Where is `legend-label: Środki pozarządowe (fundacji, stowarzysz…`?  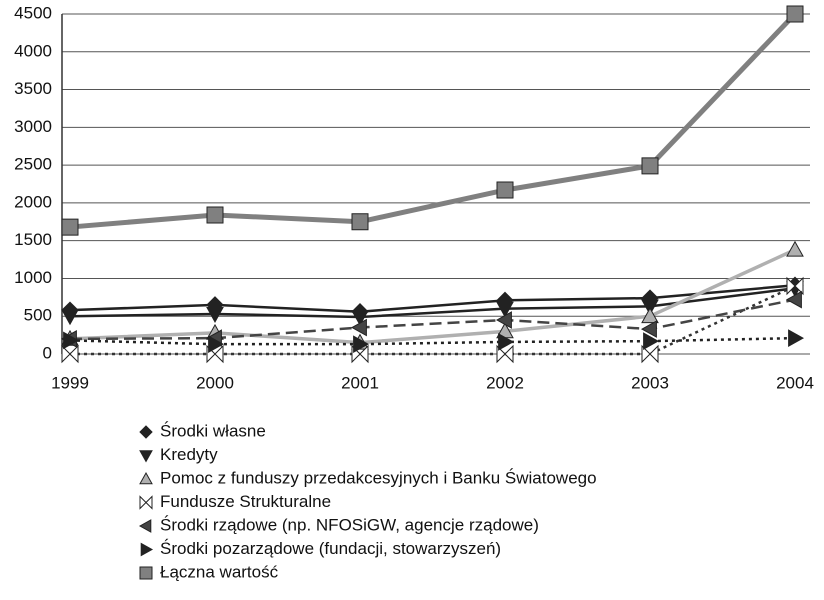
legend-label: Środki pozarządowe (fundacji, stowarzysz… is located at coordinates (330, 548).